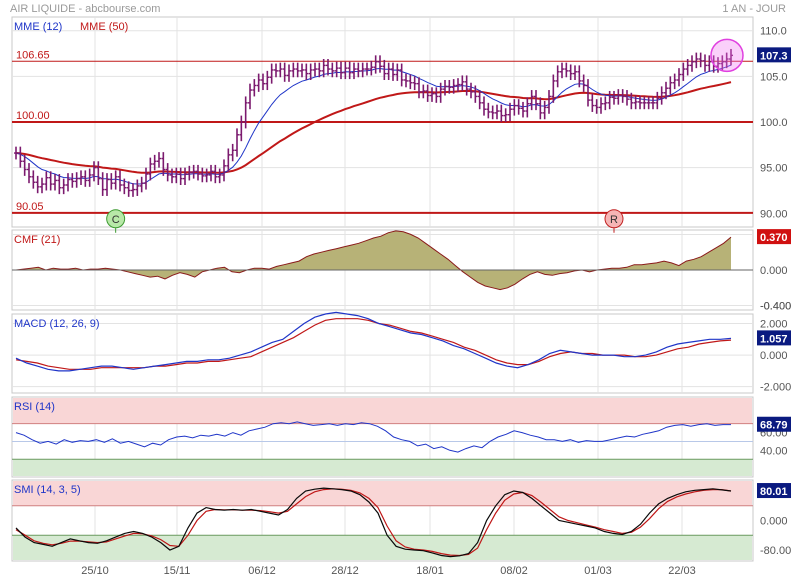  Describe the element at coordinates (33, 55) in the screenshot. I see `price-hline-label: 106.65` at that location.